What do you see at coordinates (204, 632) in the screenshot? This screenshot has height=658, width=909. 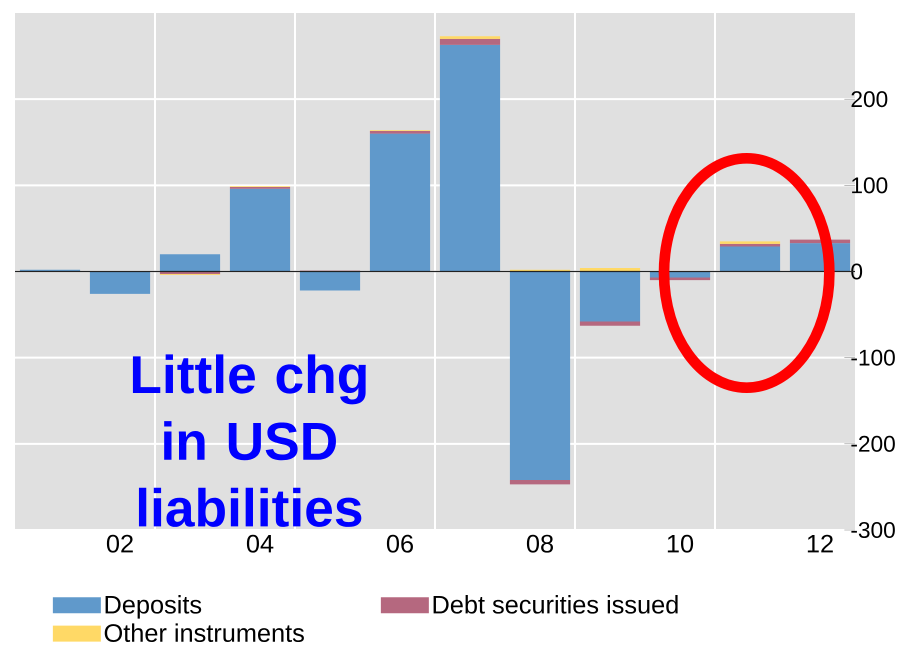 I see `legend-label: Other instruments` at bounding box center [204, 632].